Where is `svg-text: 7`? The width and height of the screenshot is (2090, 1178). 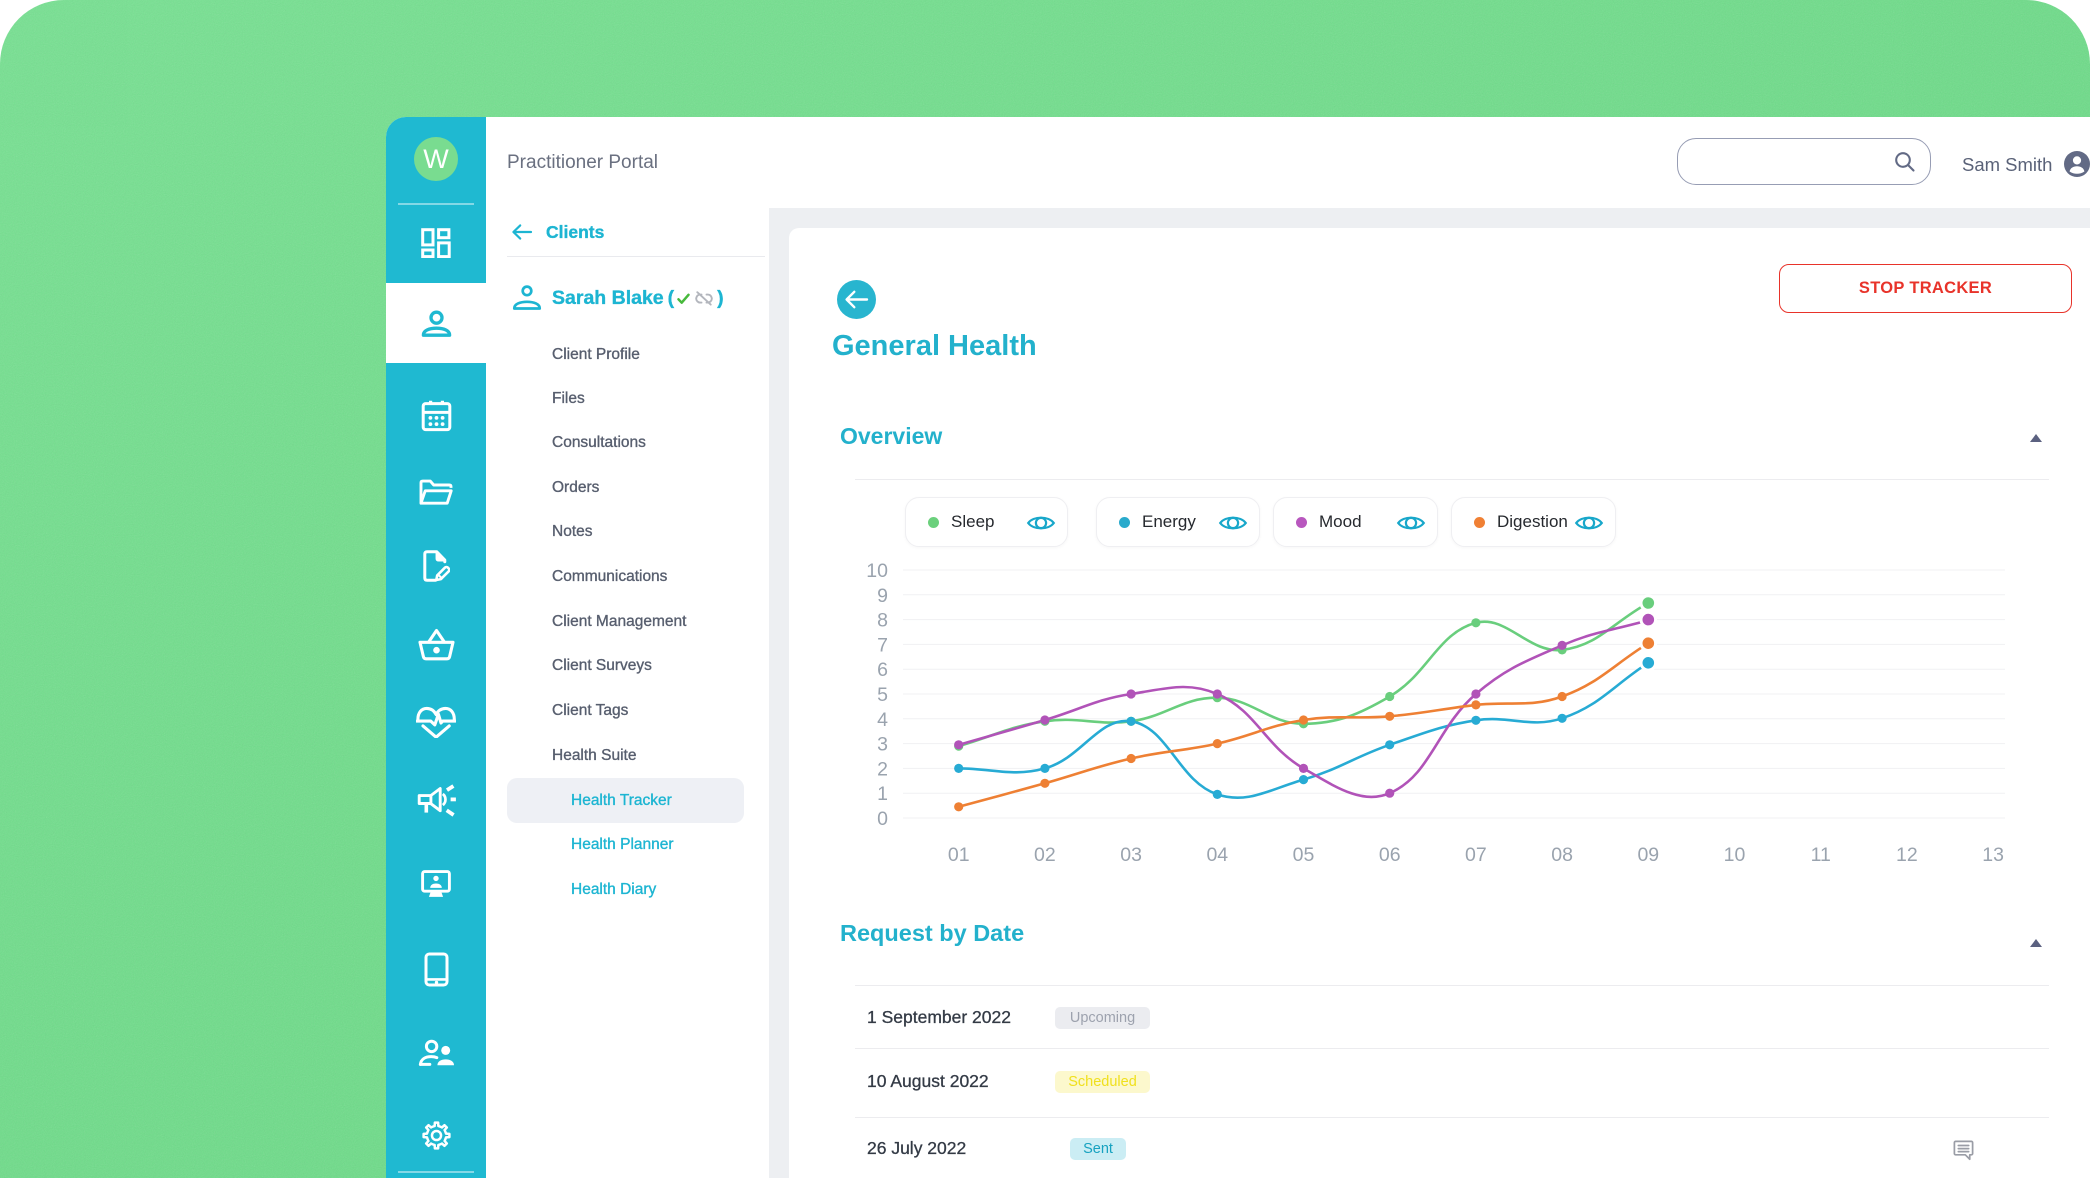
svg-text: 7 is located at coordinates (882, 645).